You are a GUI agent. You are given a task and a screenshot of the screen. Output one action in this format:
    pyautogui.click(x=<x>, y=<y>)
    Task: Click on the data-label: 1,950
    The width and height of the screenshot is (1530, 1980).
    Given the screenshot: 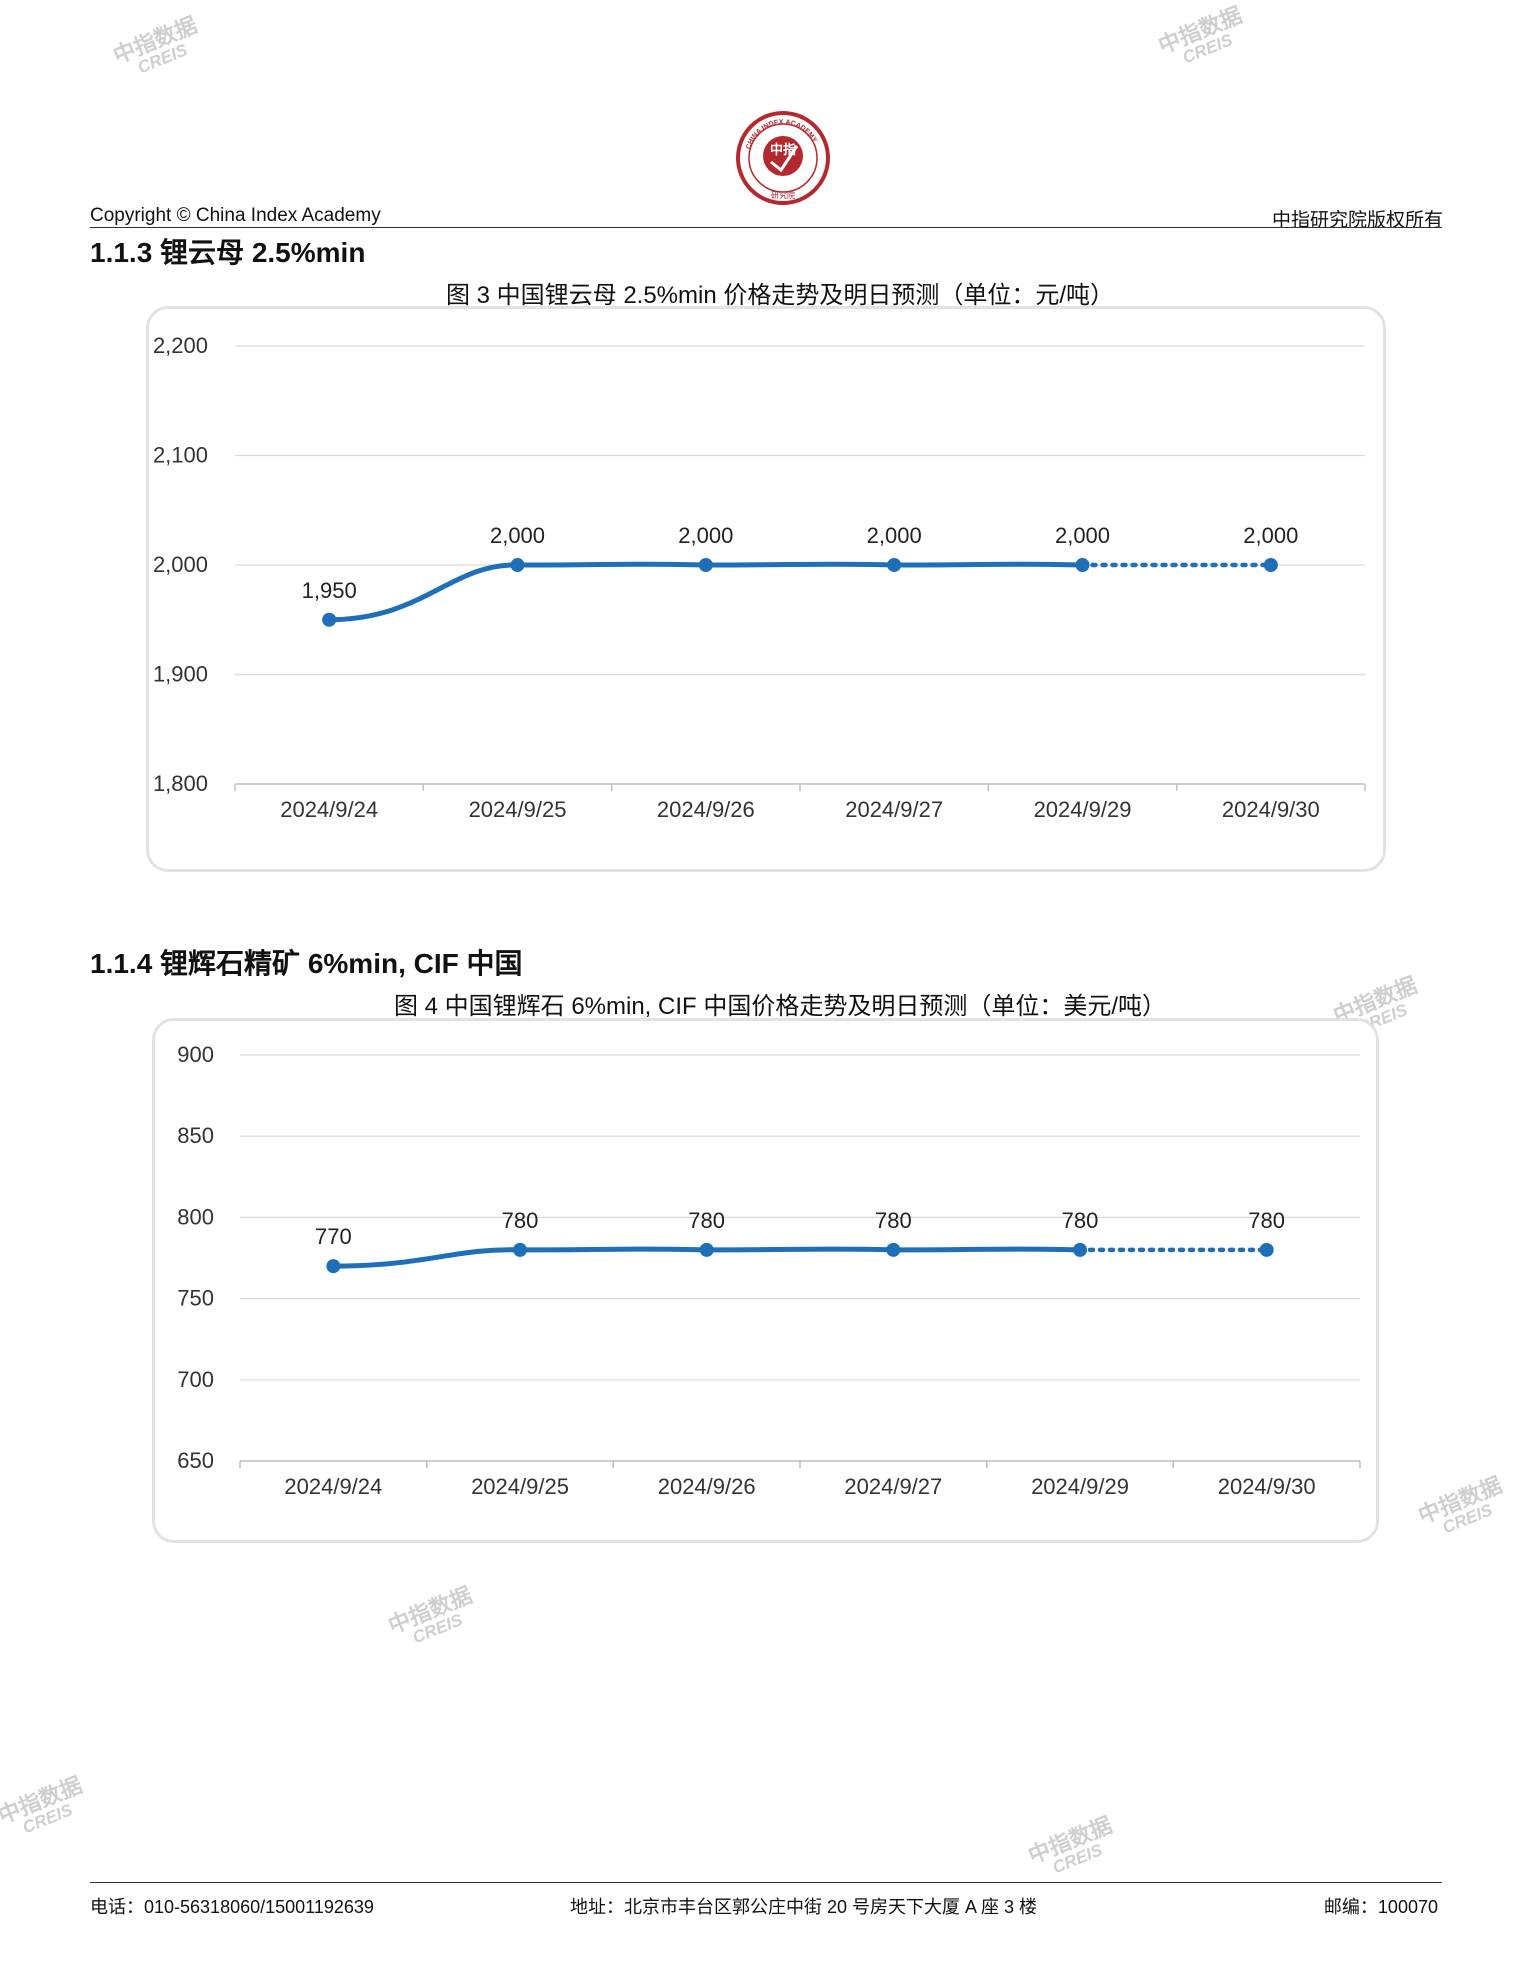 What is the action you would take?
    pyautogui.click(x=329, y=590)
    